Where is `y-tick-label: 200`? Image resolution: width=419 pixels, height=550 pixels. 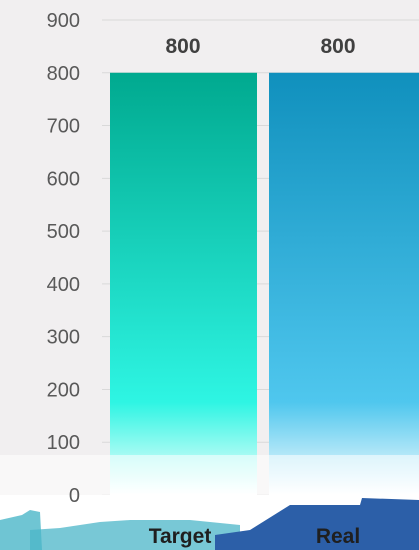 y-tick-label: 200 is located at coordinates (63, 390).